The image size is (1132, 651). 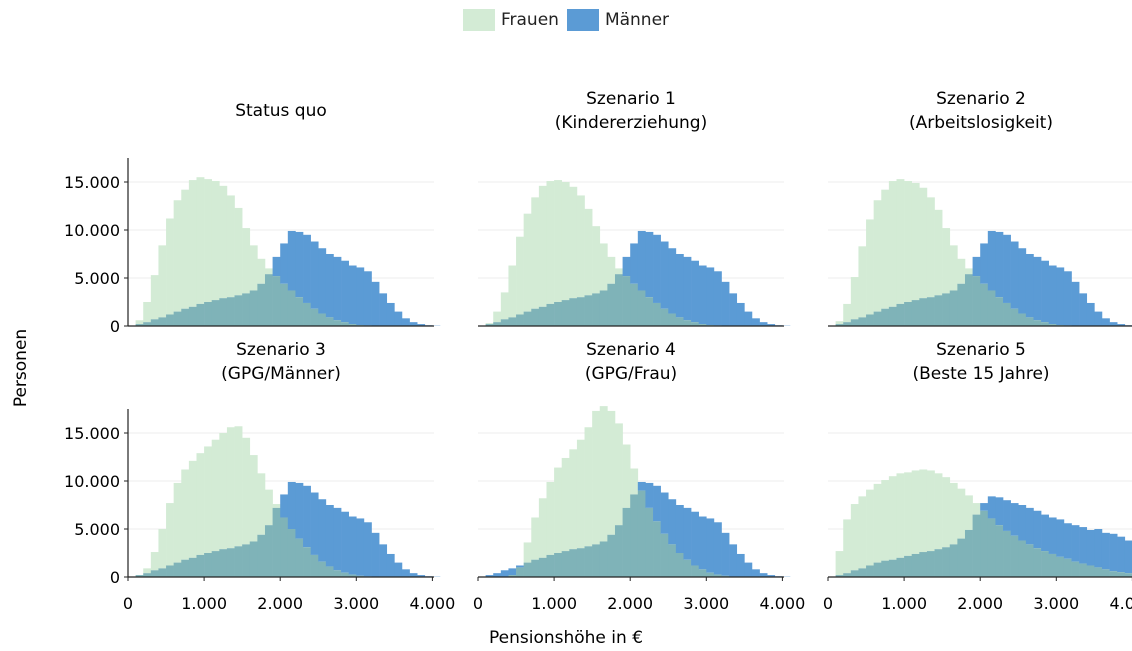 I want to click on y-tick-label: 10.000, so click(x=92, y=230).